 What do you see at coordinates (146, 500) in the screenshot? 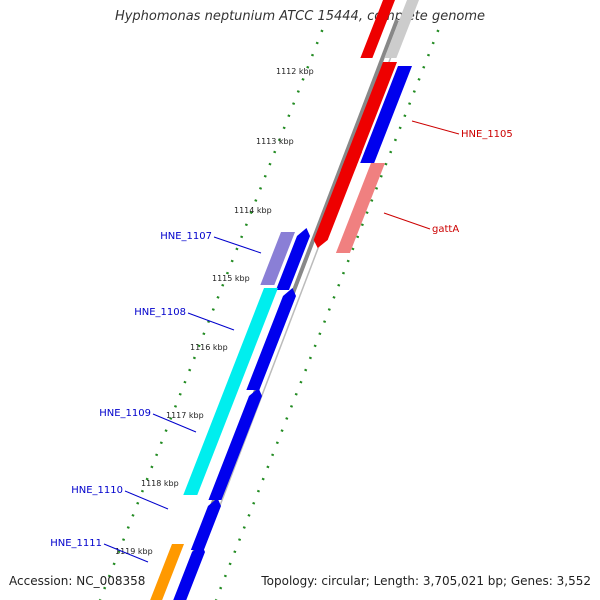
I see `hne-1110-leader-line` at bounding box center [146, 500].